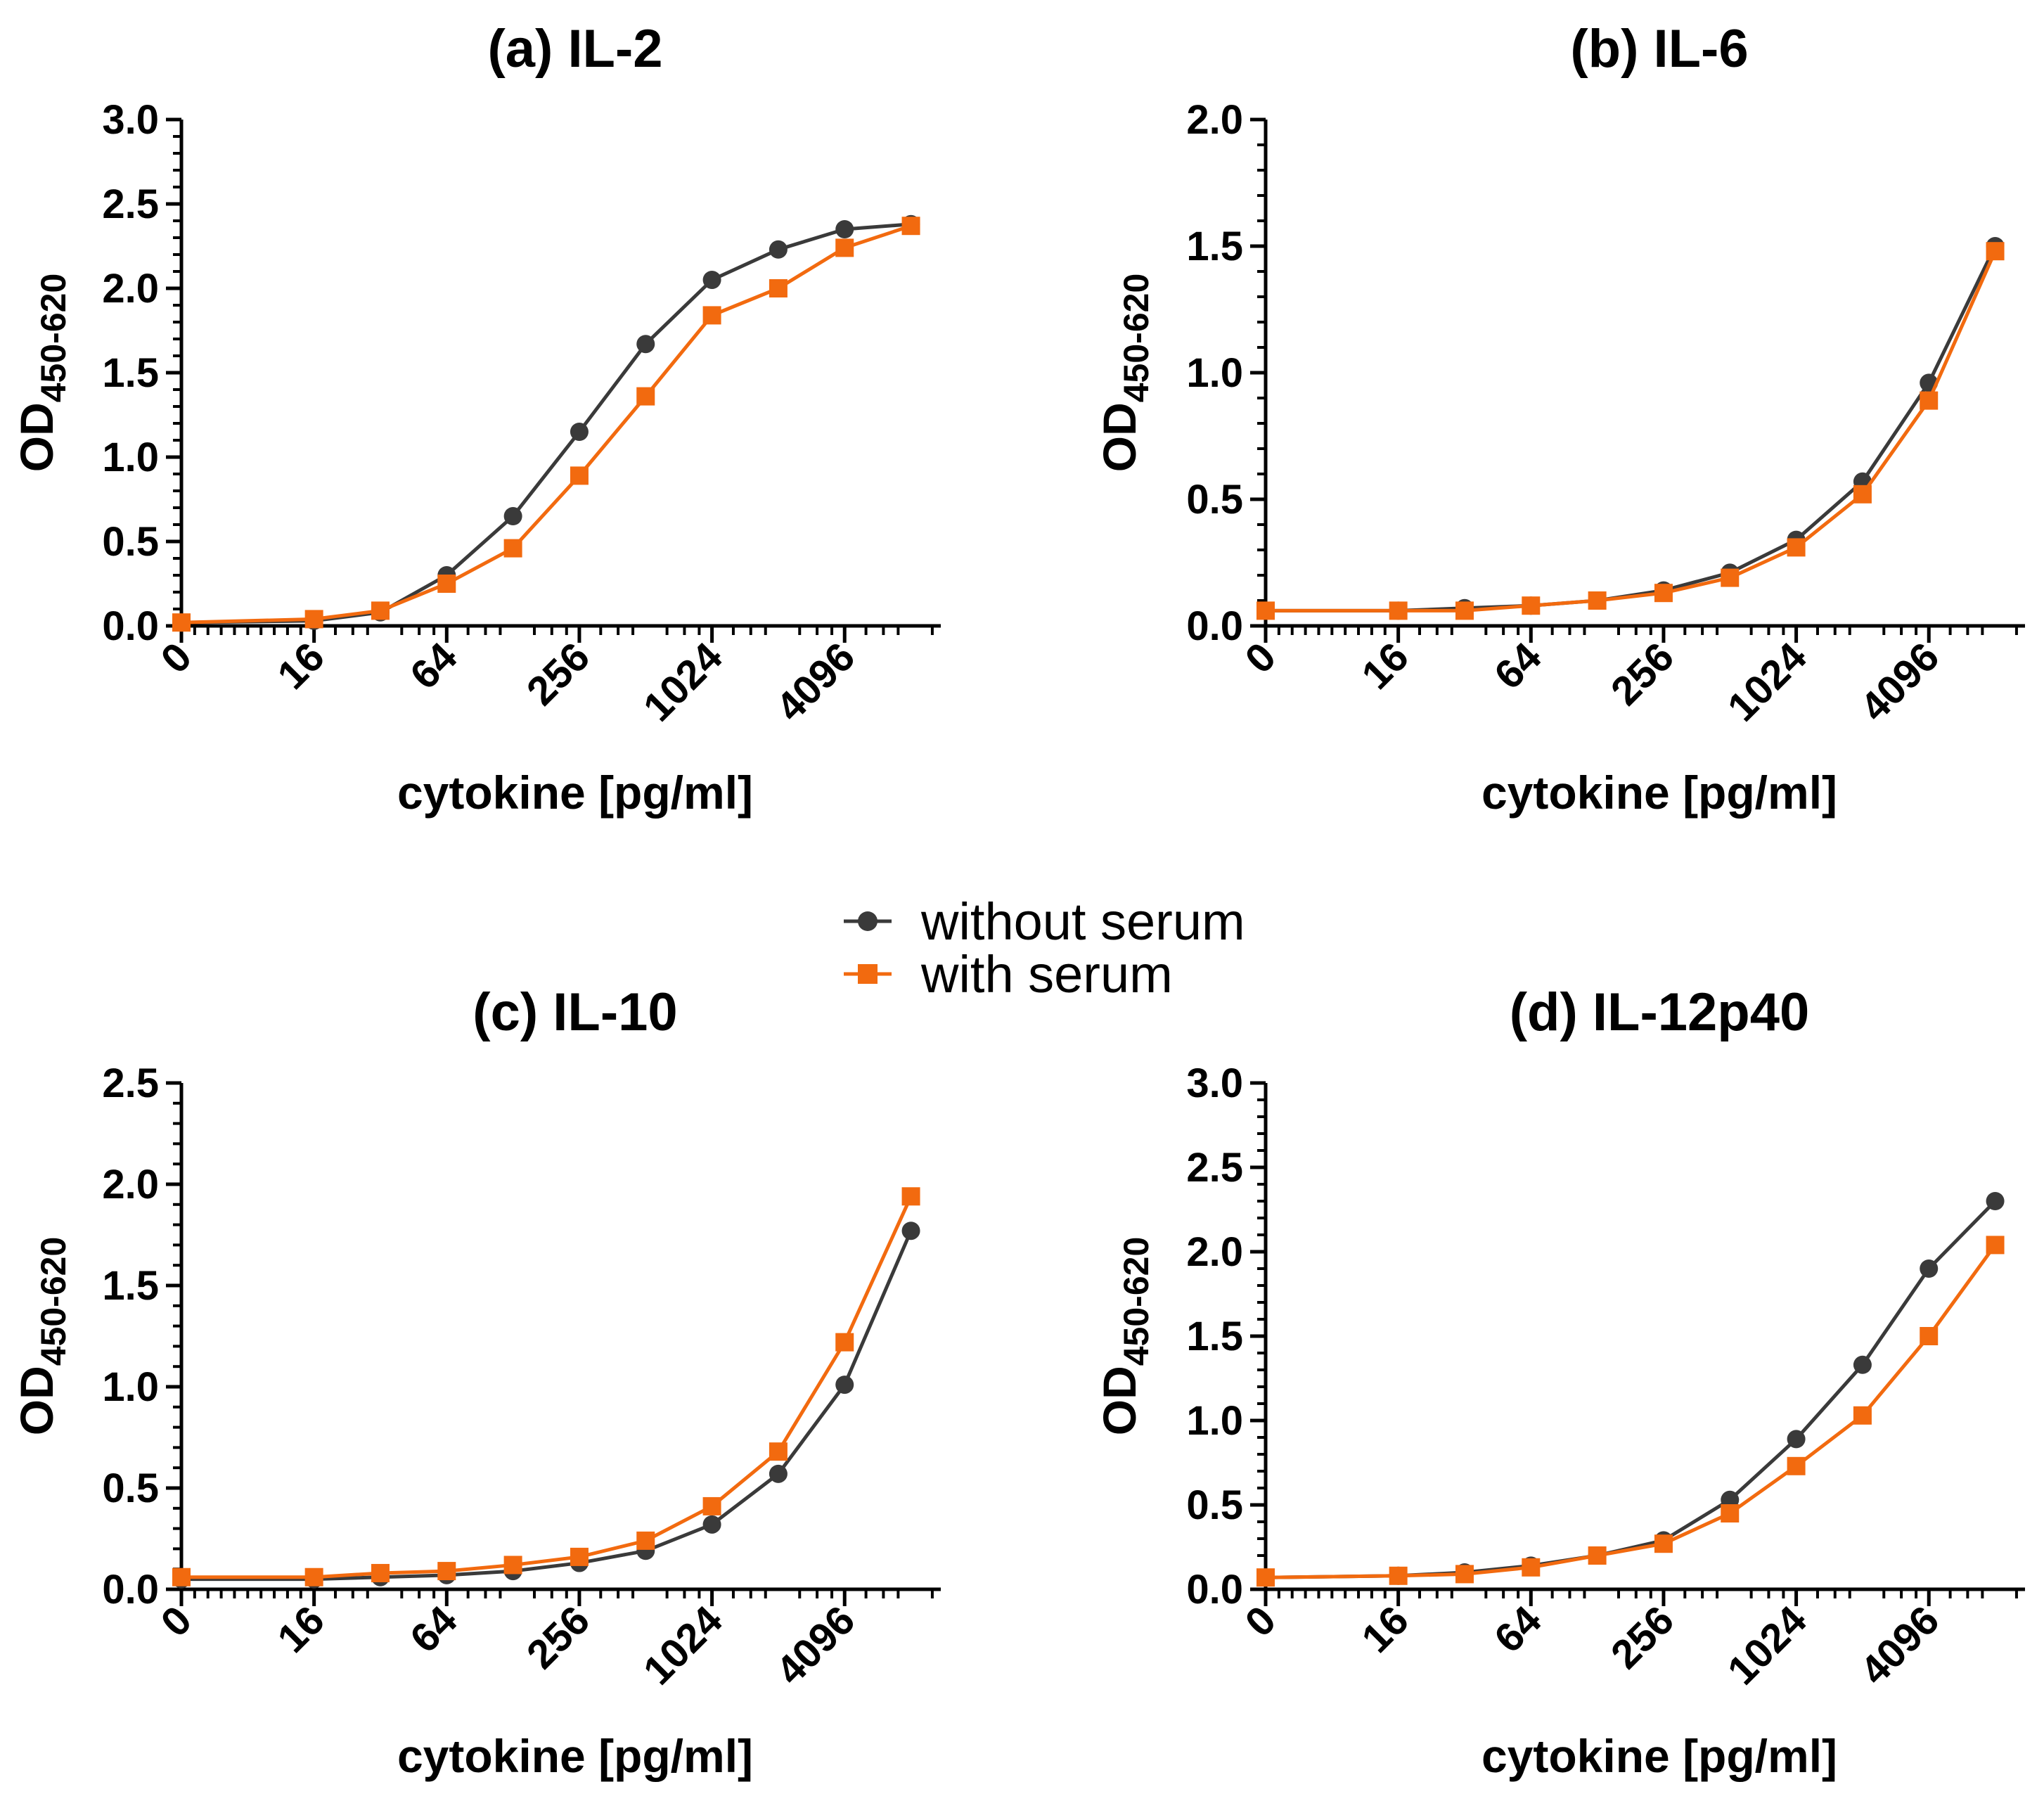 The width and height of the screenshot is (2044, 1808). What do you see at coordinates (130, 120) in the screenshot?
I see `y-tick-label: 3.0` at bounding box center [130, 120].